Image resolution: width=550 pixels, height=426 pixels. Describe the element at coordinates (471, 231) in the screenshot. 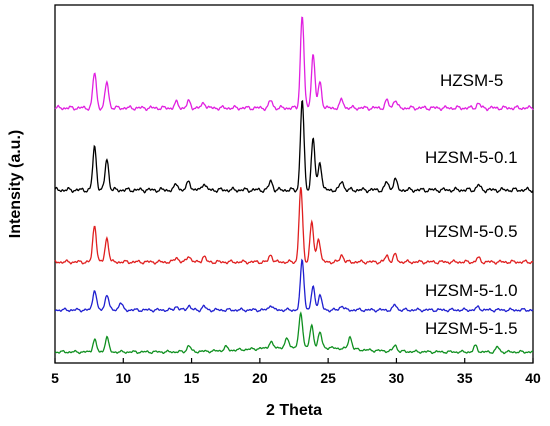

I see `series-label: HZSM-5-0.5` at that location.